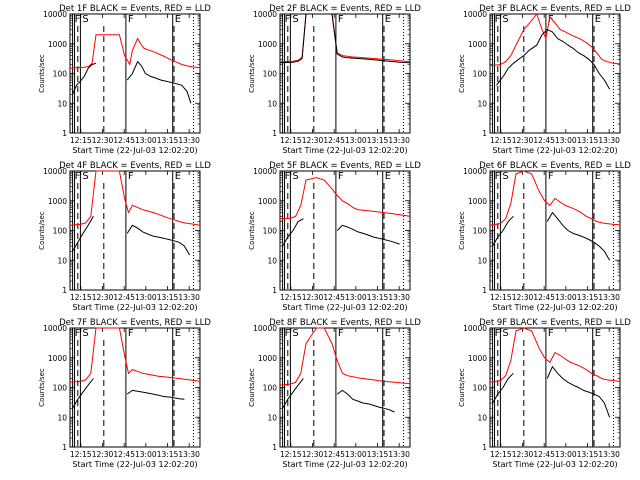 This screenshot has height=480, width=640. I want to click on panel-title: Det 9F BLACK = Events, RED = LLD, so click(555, 323).